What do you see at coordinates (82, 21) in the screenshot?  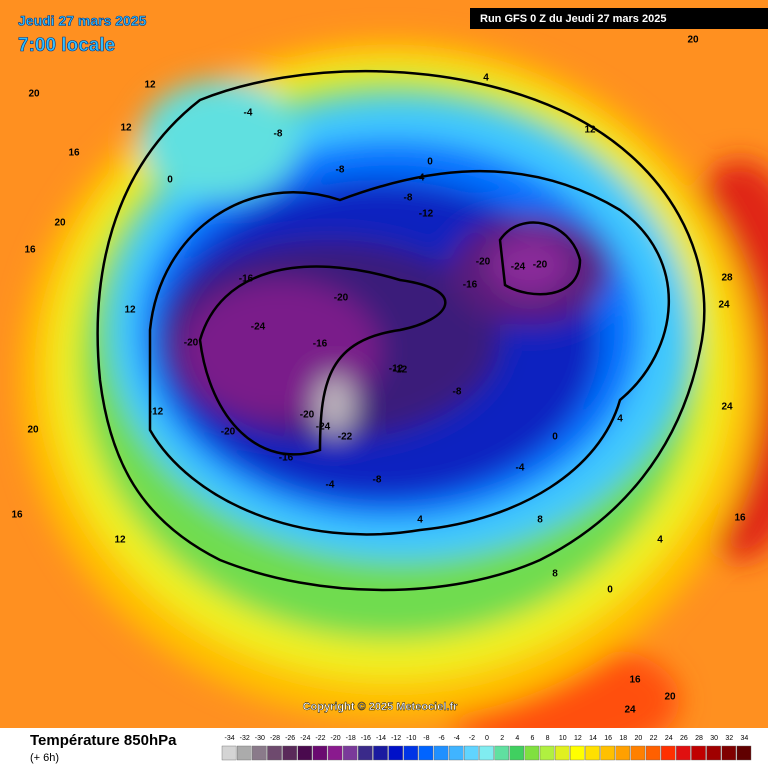 I see `map-date: Jeudi 27 mars 2025` at bounding box center [82, 21].